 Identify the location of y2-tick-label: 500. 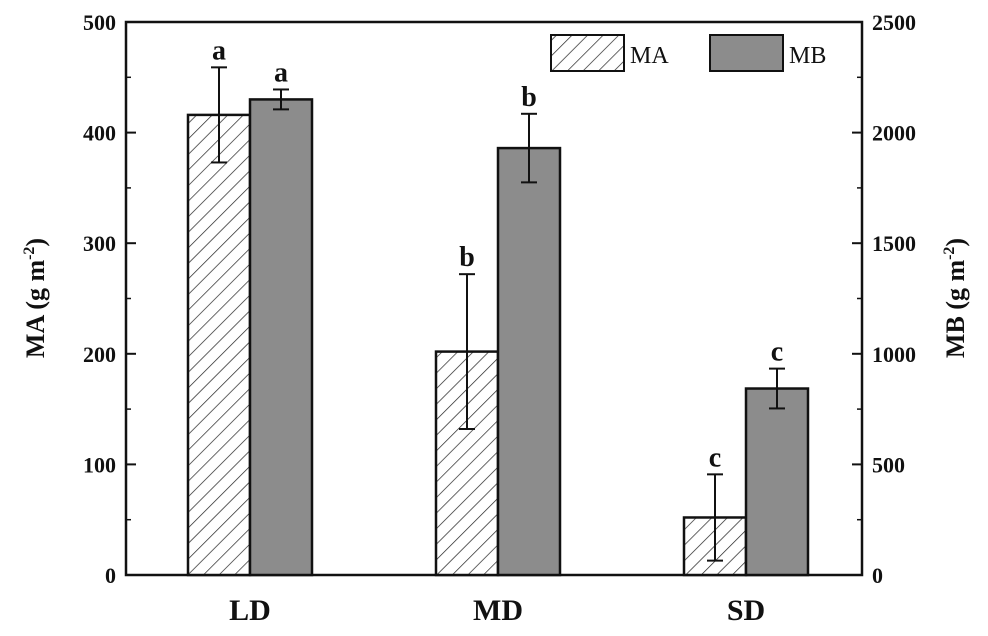
(888, 464).